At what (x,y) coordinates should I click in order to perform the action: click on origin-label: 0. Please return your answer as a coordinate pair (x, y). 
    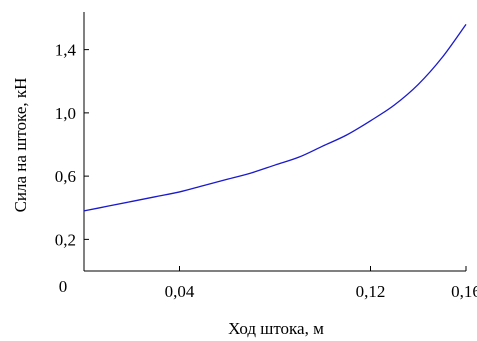
    Looking at the image, I should click on (63, 286).